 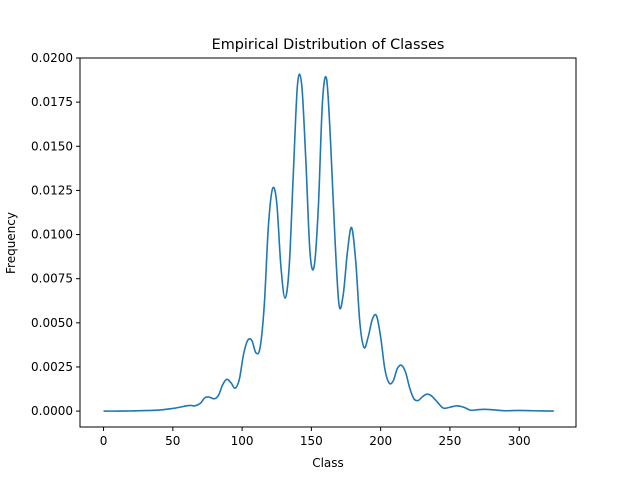 I want to click on y-tick-label: 0.0100, so click(x=52, y=235).